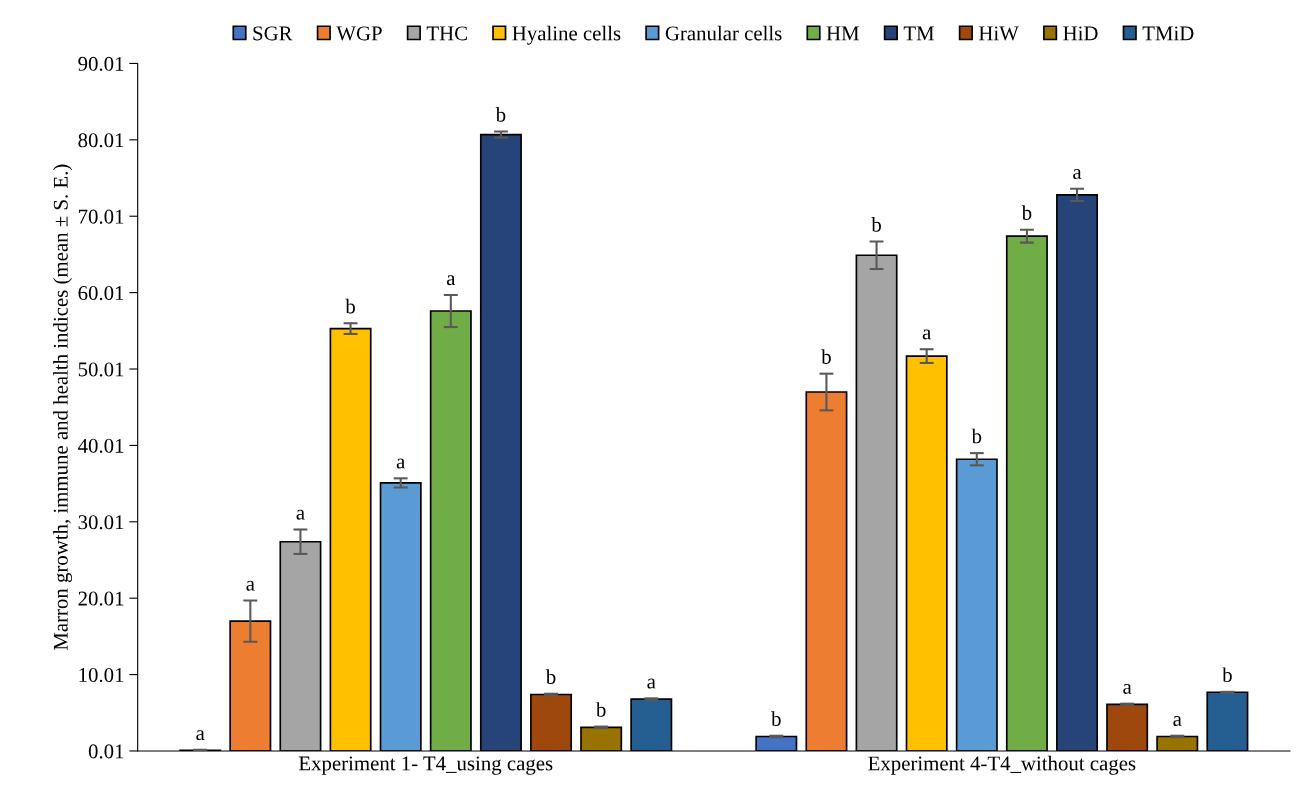 The width and height of the screenshot is (1299, 793). What do you see at coordinates (1168, 33) in the screenshot?
I see `legend-label: TMiD` at bounding box center [1168, 33].